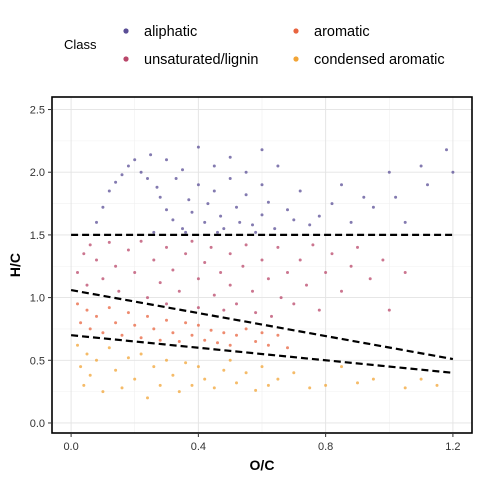 The height and width of the screenshot is (480, 480). Describe the element at coordinates (201, 60) in the screenshot. I see `legend-label-unsaturated-lignin: unsaturated/lignin` at that location.